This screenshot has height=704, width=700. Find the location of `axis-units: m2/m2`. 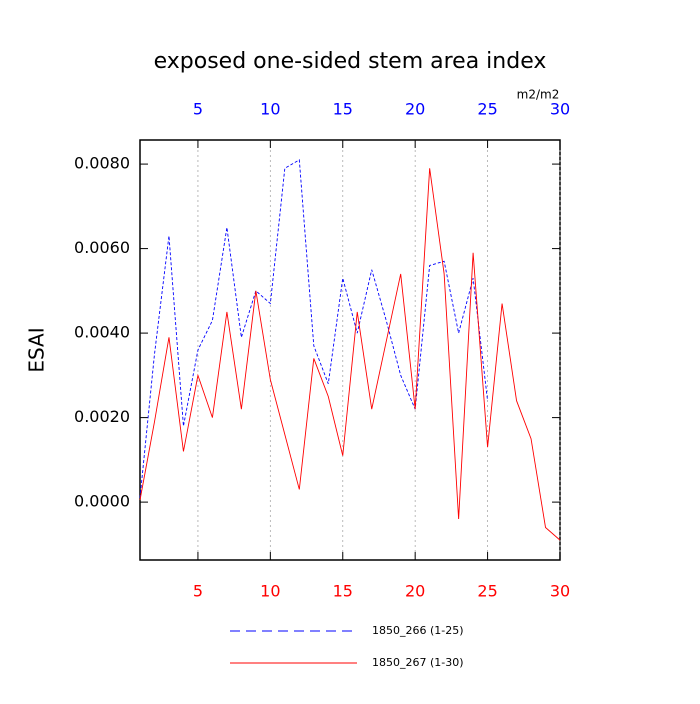

axis-units: m2/m2 is located at coordinates (538, 95).